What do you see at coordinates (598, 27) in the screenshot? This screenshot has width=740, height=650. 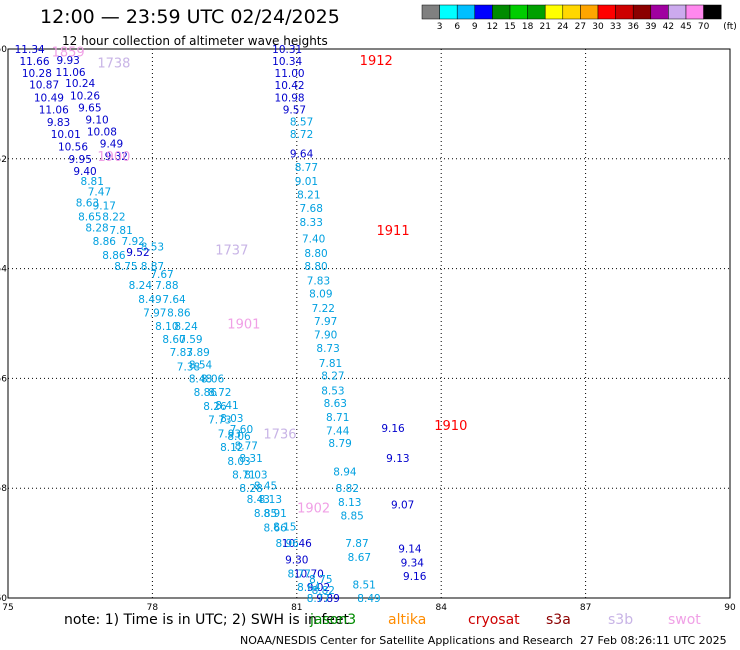 I see `scale-tick-label: 30` at bounding box center [598, 27].